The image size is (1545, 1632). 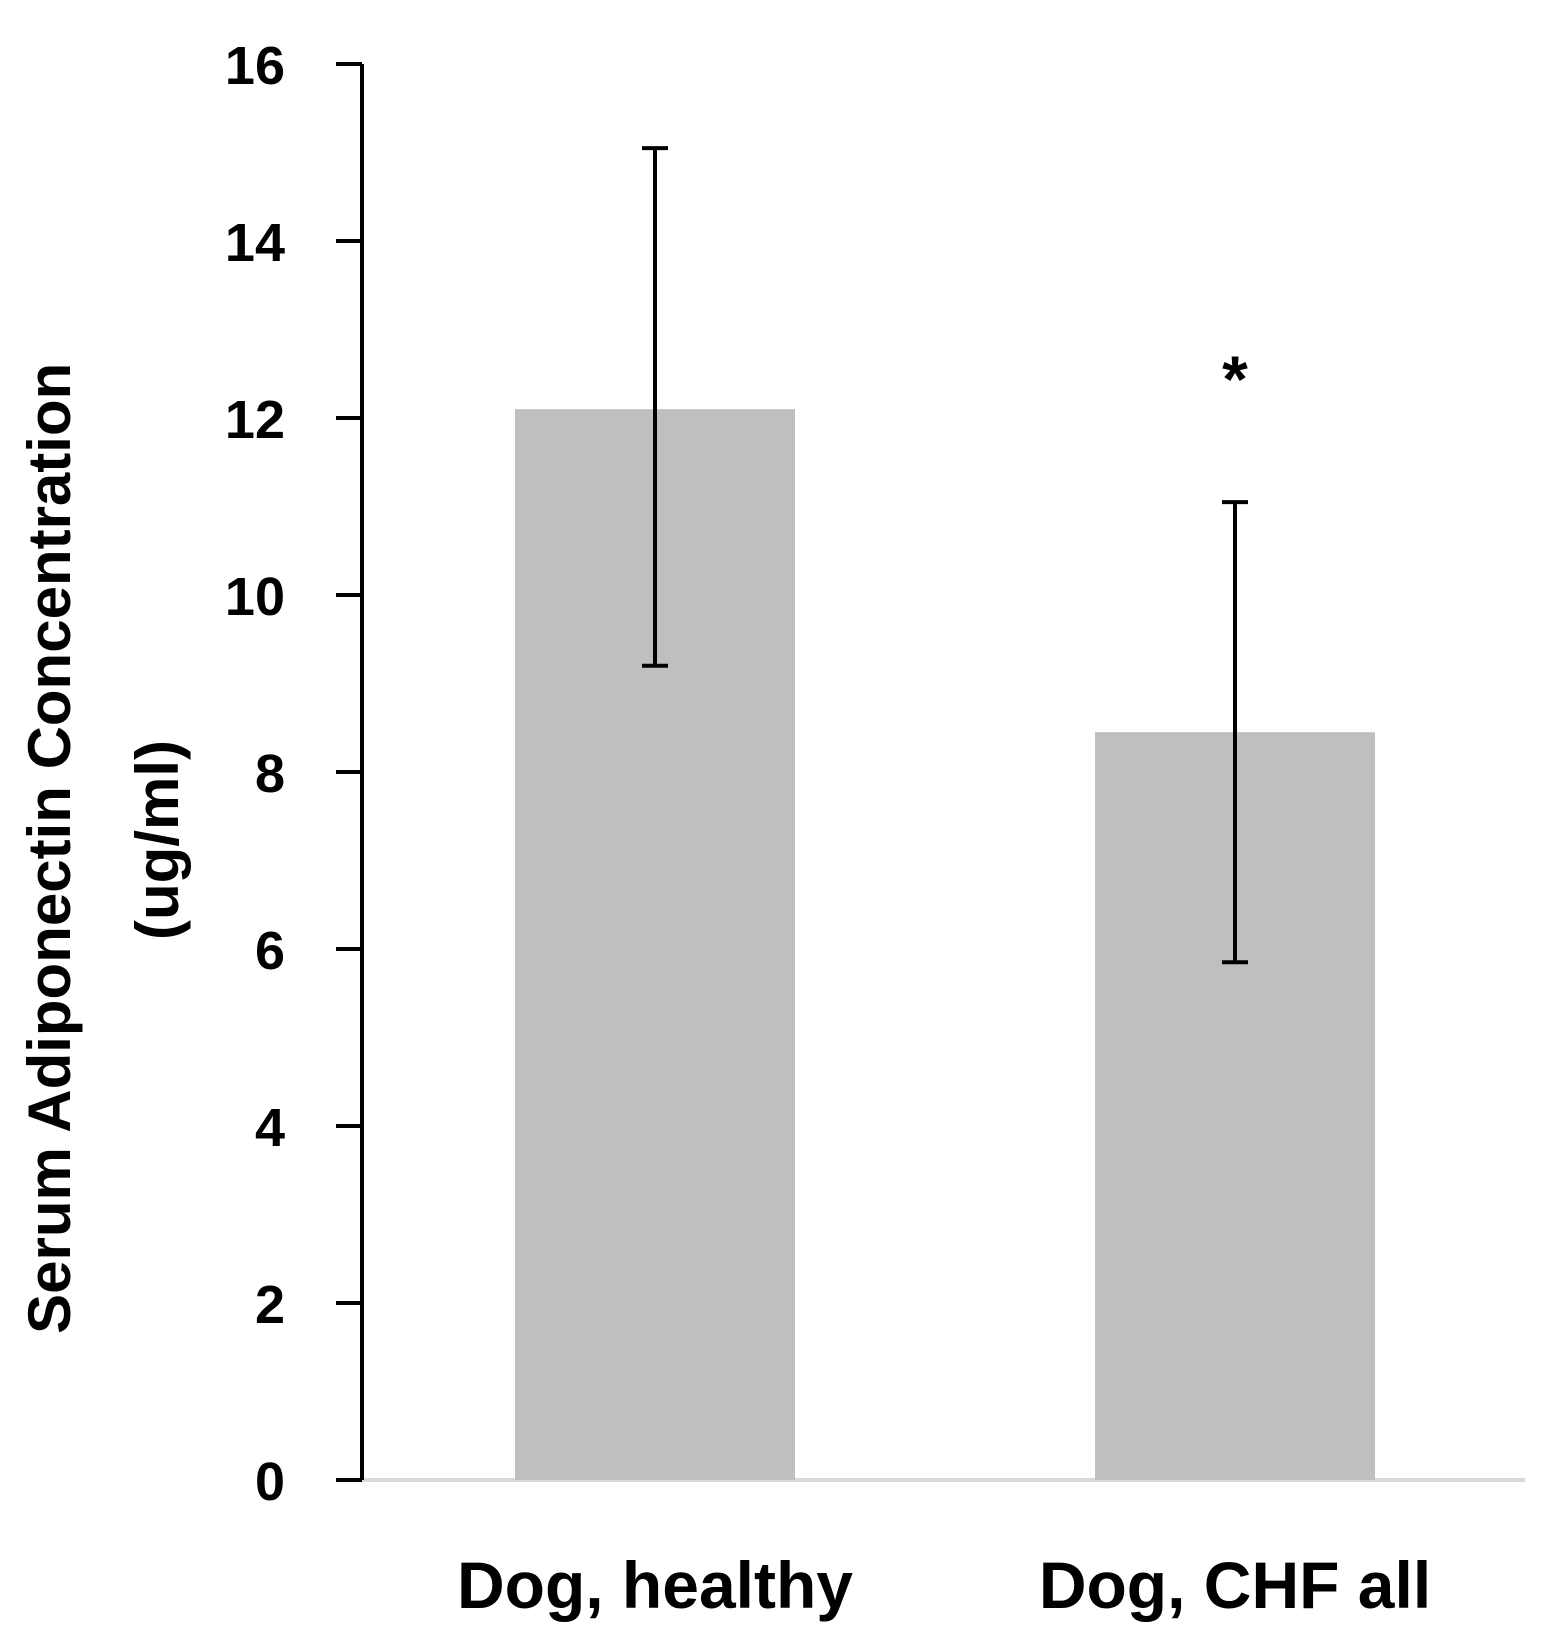 I want to click on significance-marker-2: *, so click(x=1235, y=379).